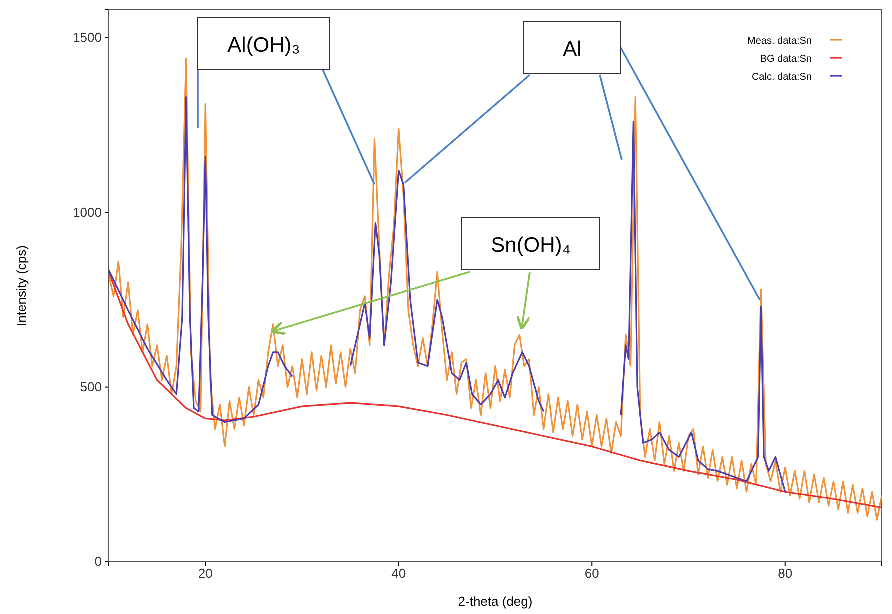 The height and width of the screenshot is (614, 892). I want to click on x-axis-title: 2-theta (deg), so click(495, 601).